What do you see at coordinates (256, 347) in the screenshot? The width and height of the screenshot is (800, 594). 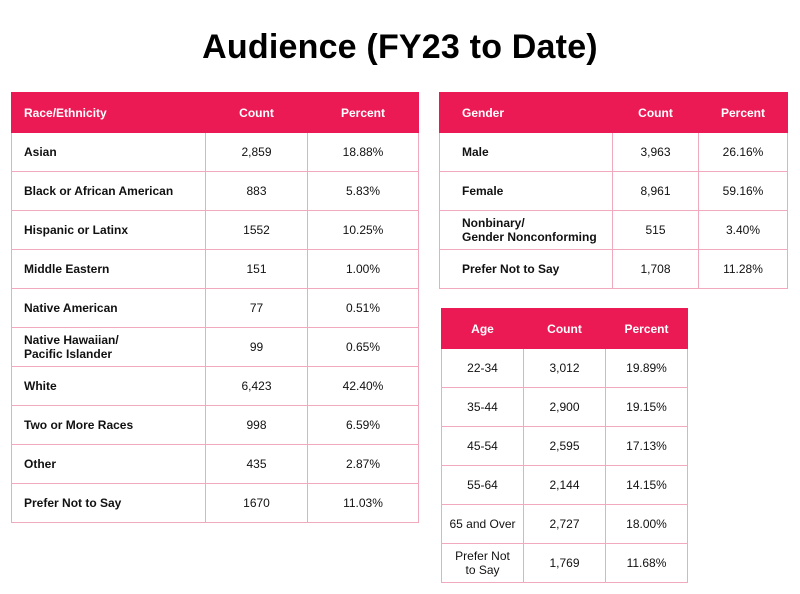 I see `count-cell: 99` at bounding box center [256, 347].